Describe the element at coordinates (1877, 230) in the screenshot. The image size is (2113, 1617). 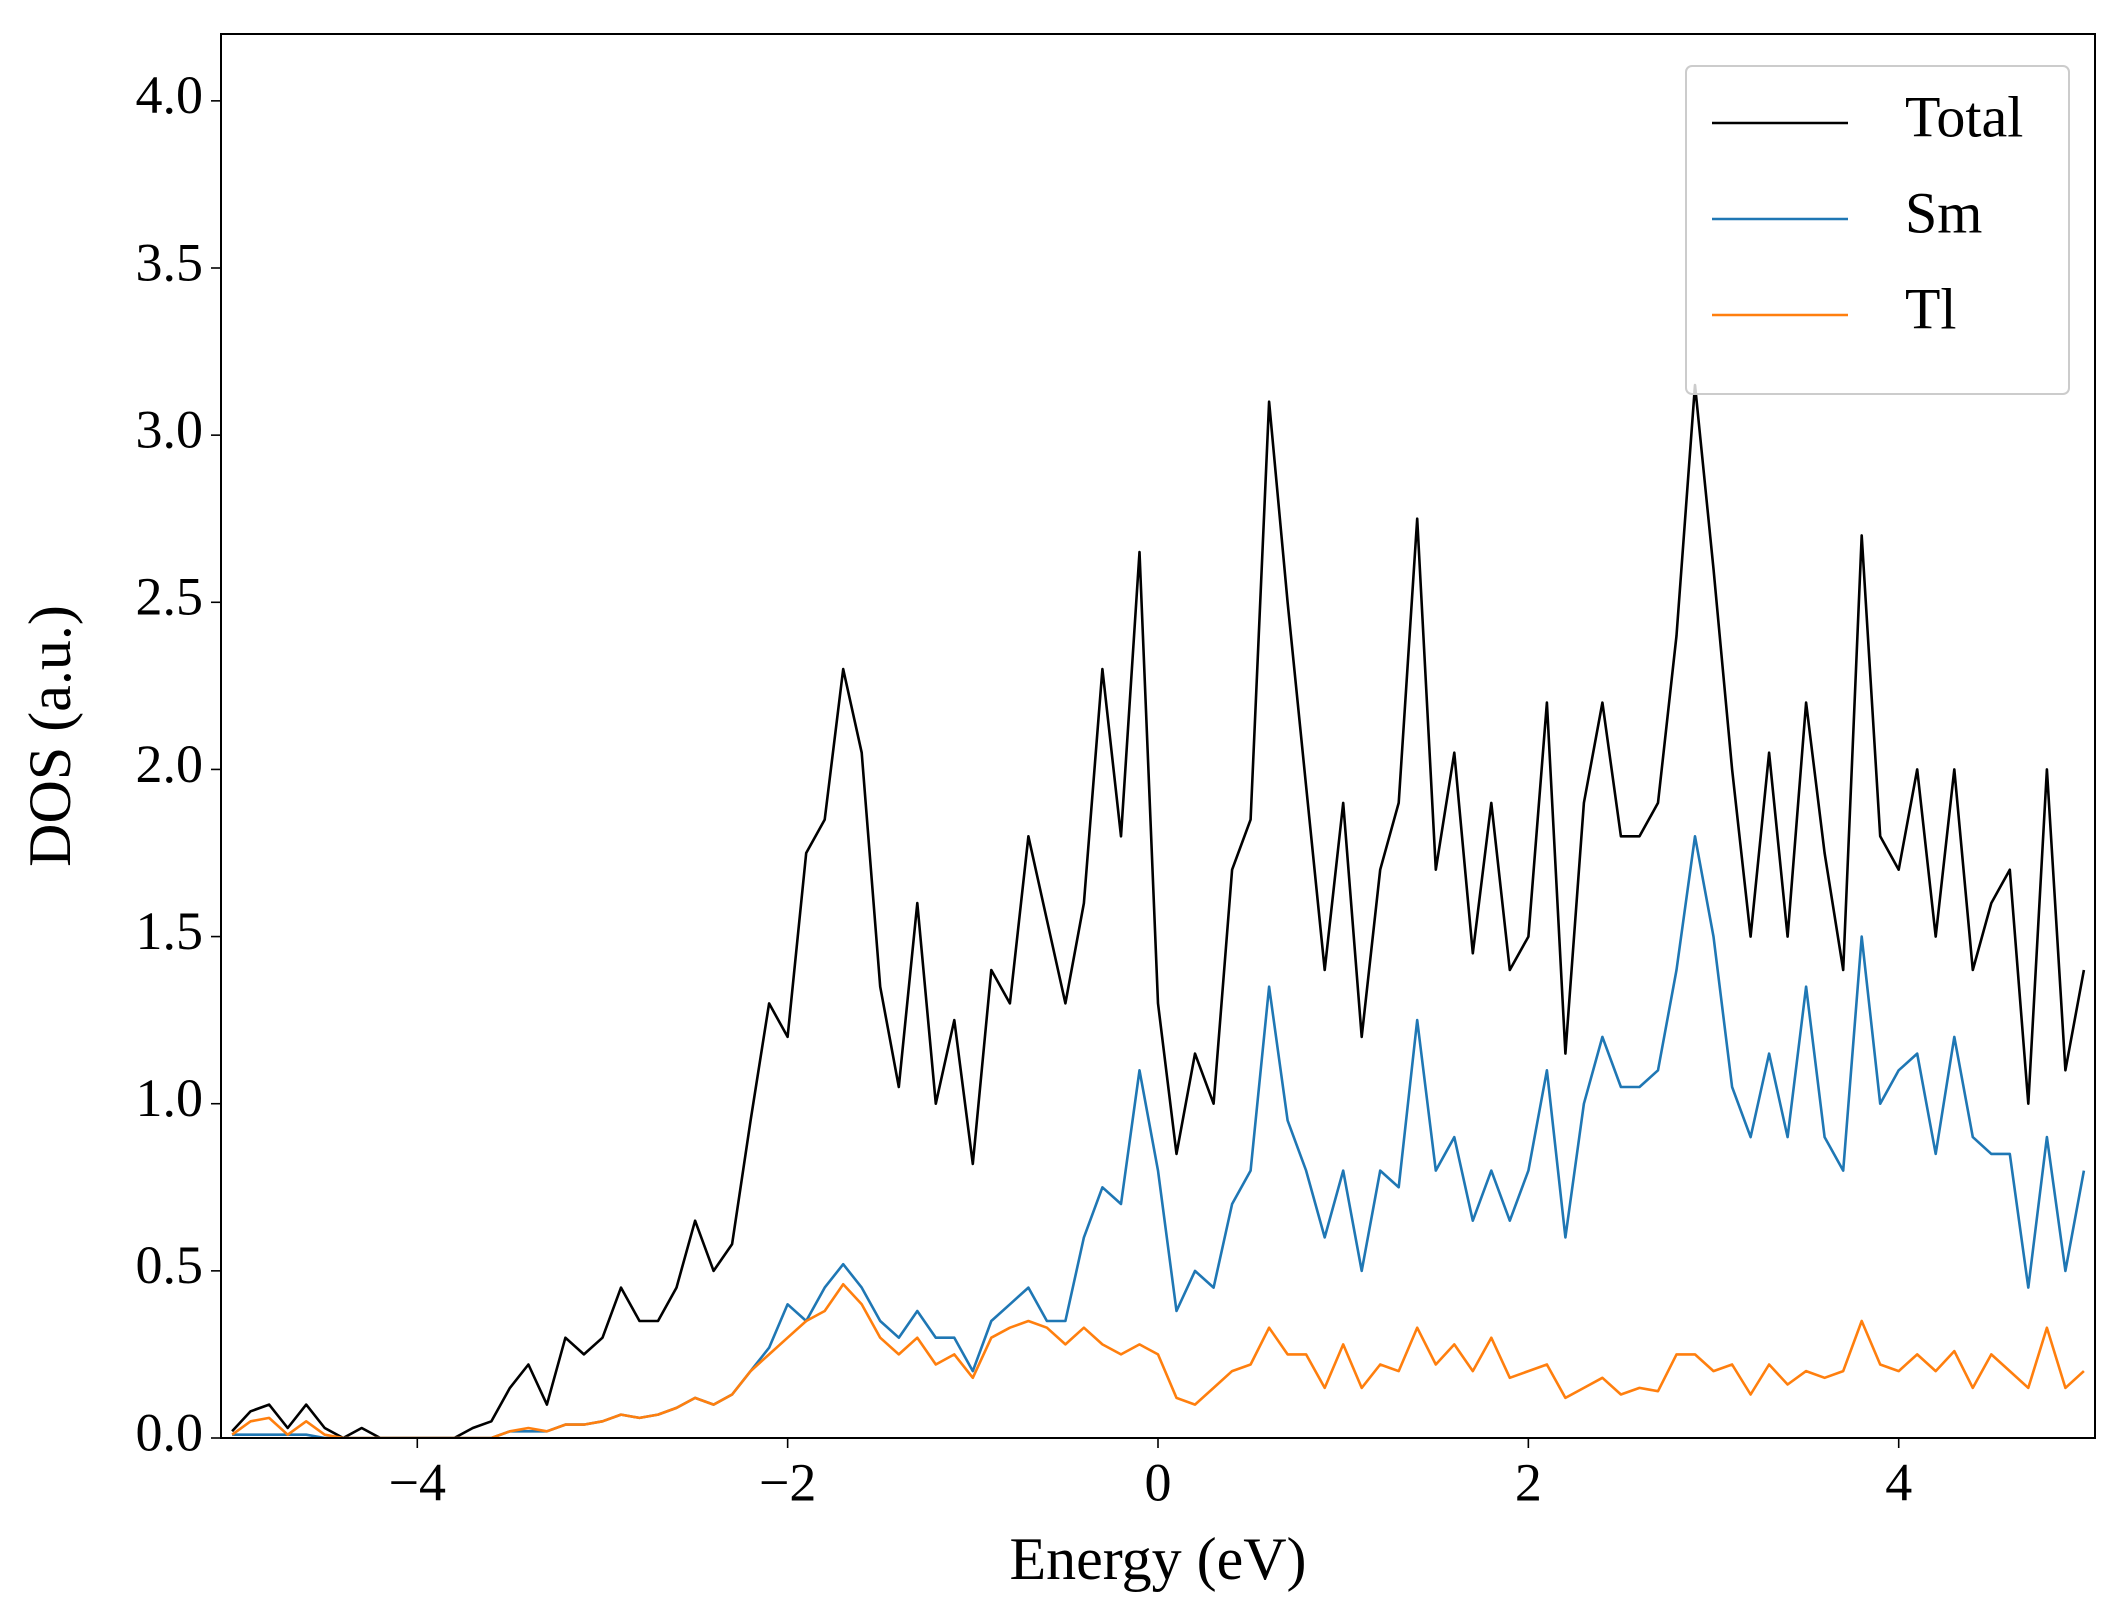
I see `legend-box` at that location.